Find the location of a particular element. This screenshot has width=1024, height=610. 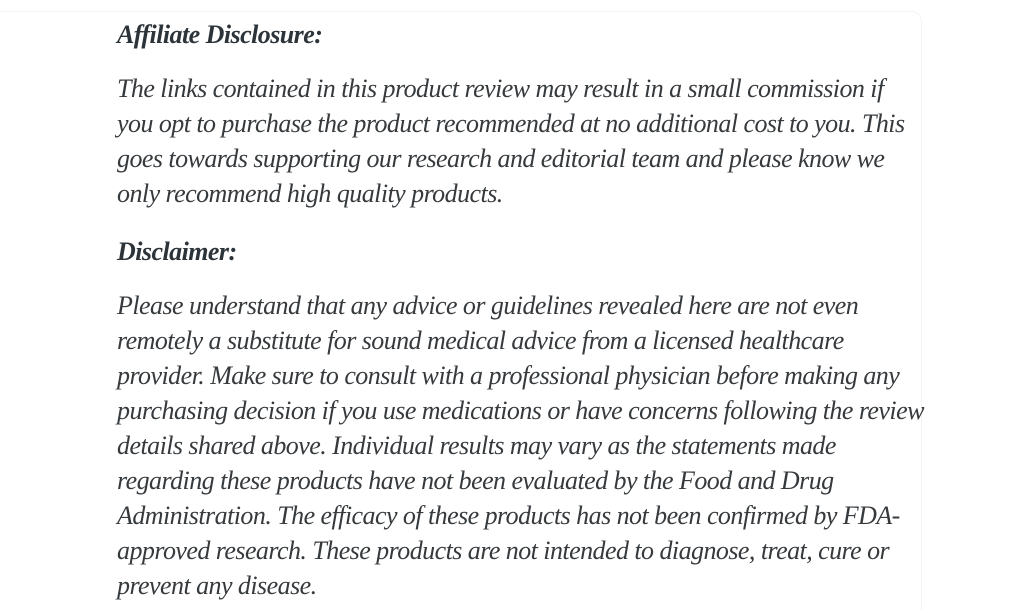

affiliate-disclosure-heading: Affiliate Disclosure: is located at coordinates (220, 34).